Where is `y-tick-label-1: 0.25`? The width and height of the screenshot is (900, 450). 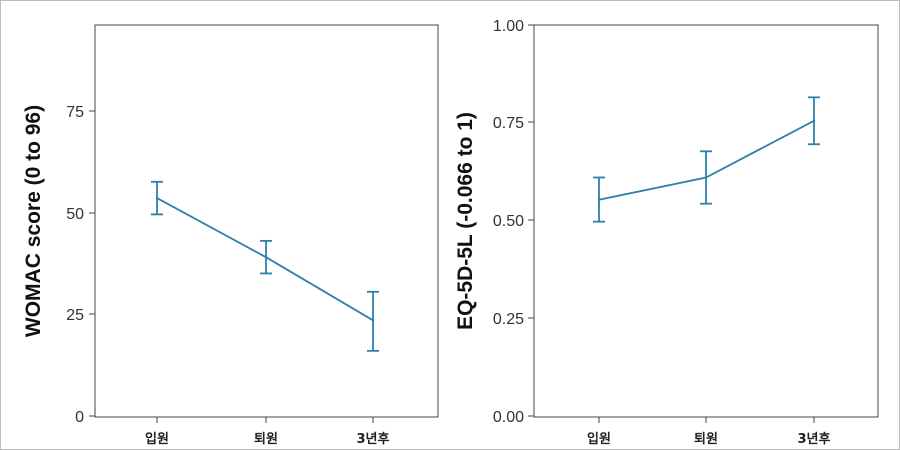
y-tick-label-1: 0.25 is located at coordinates (508, 319).